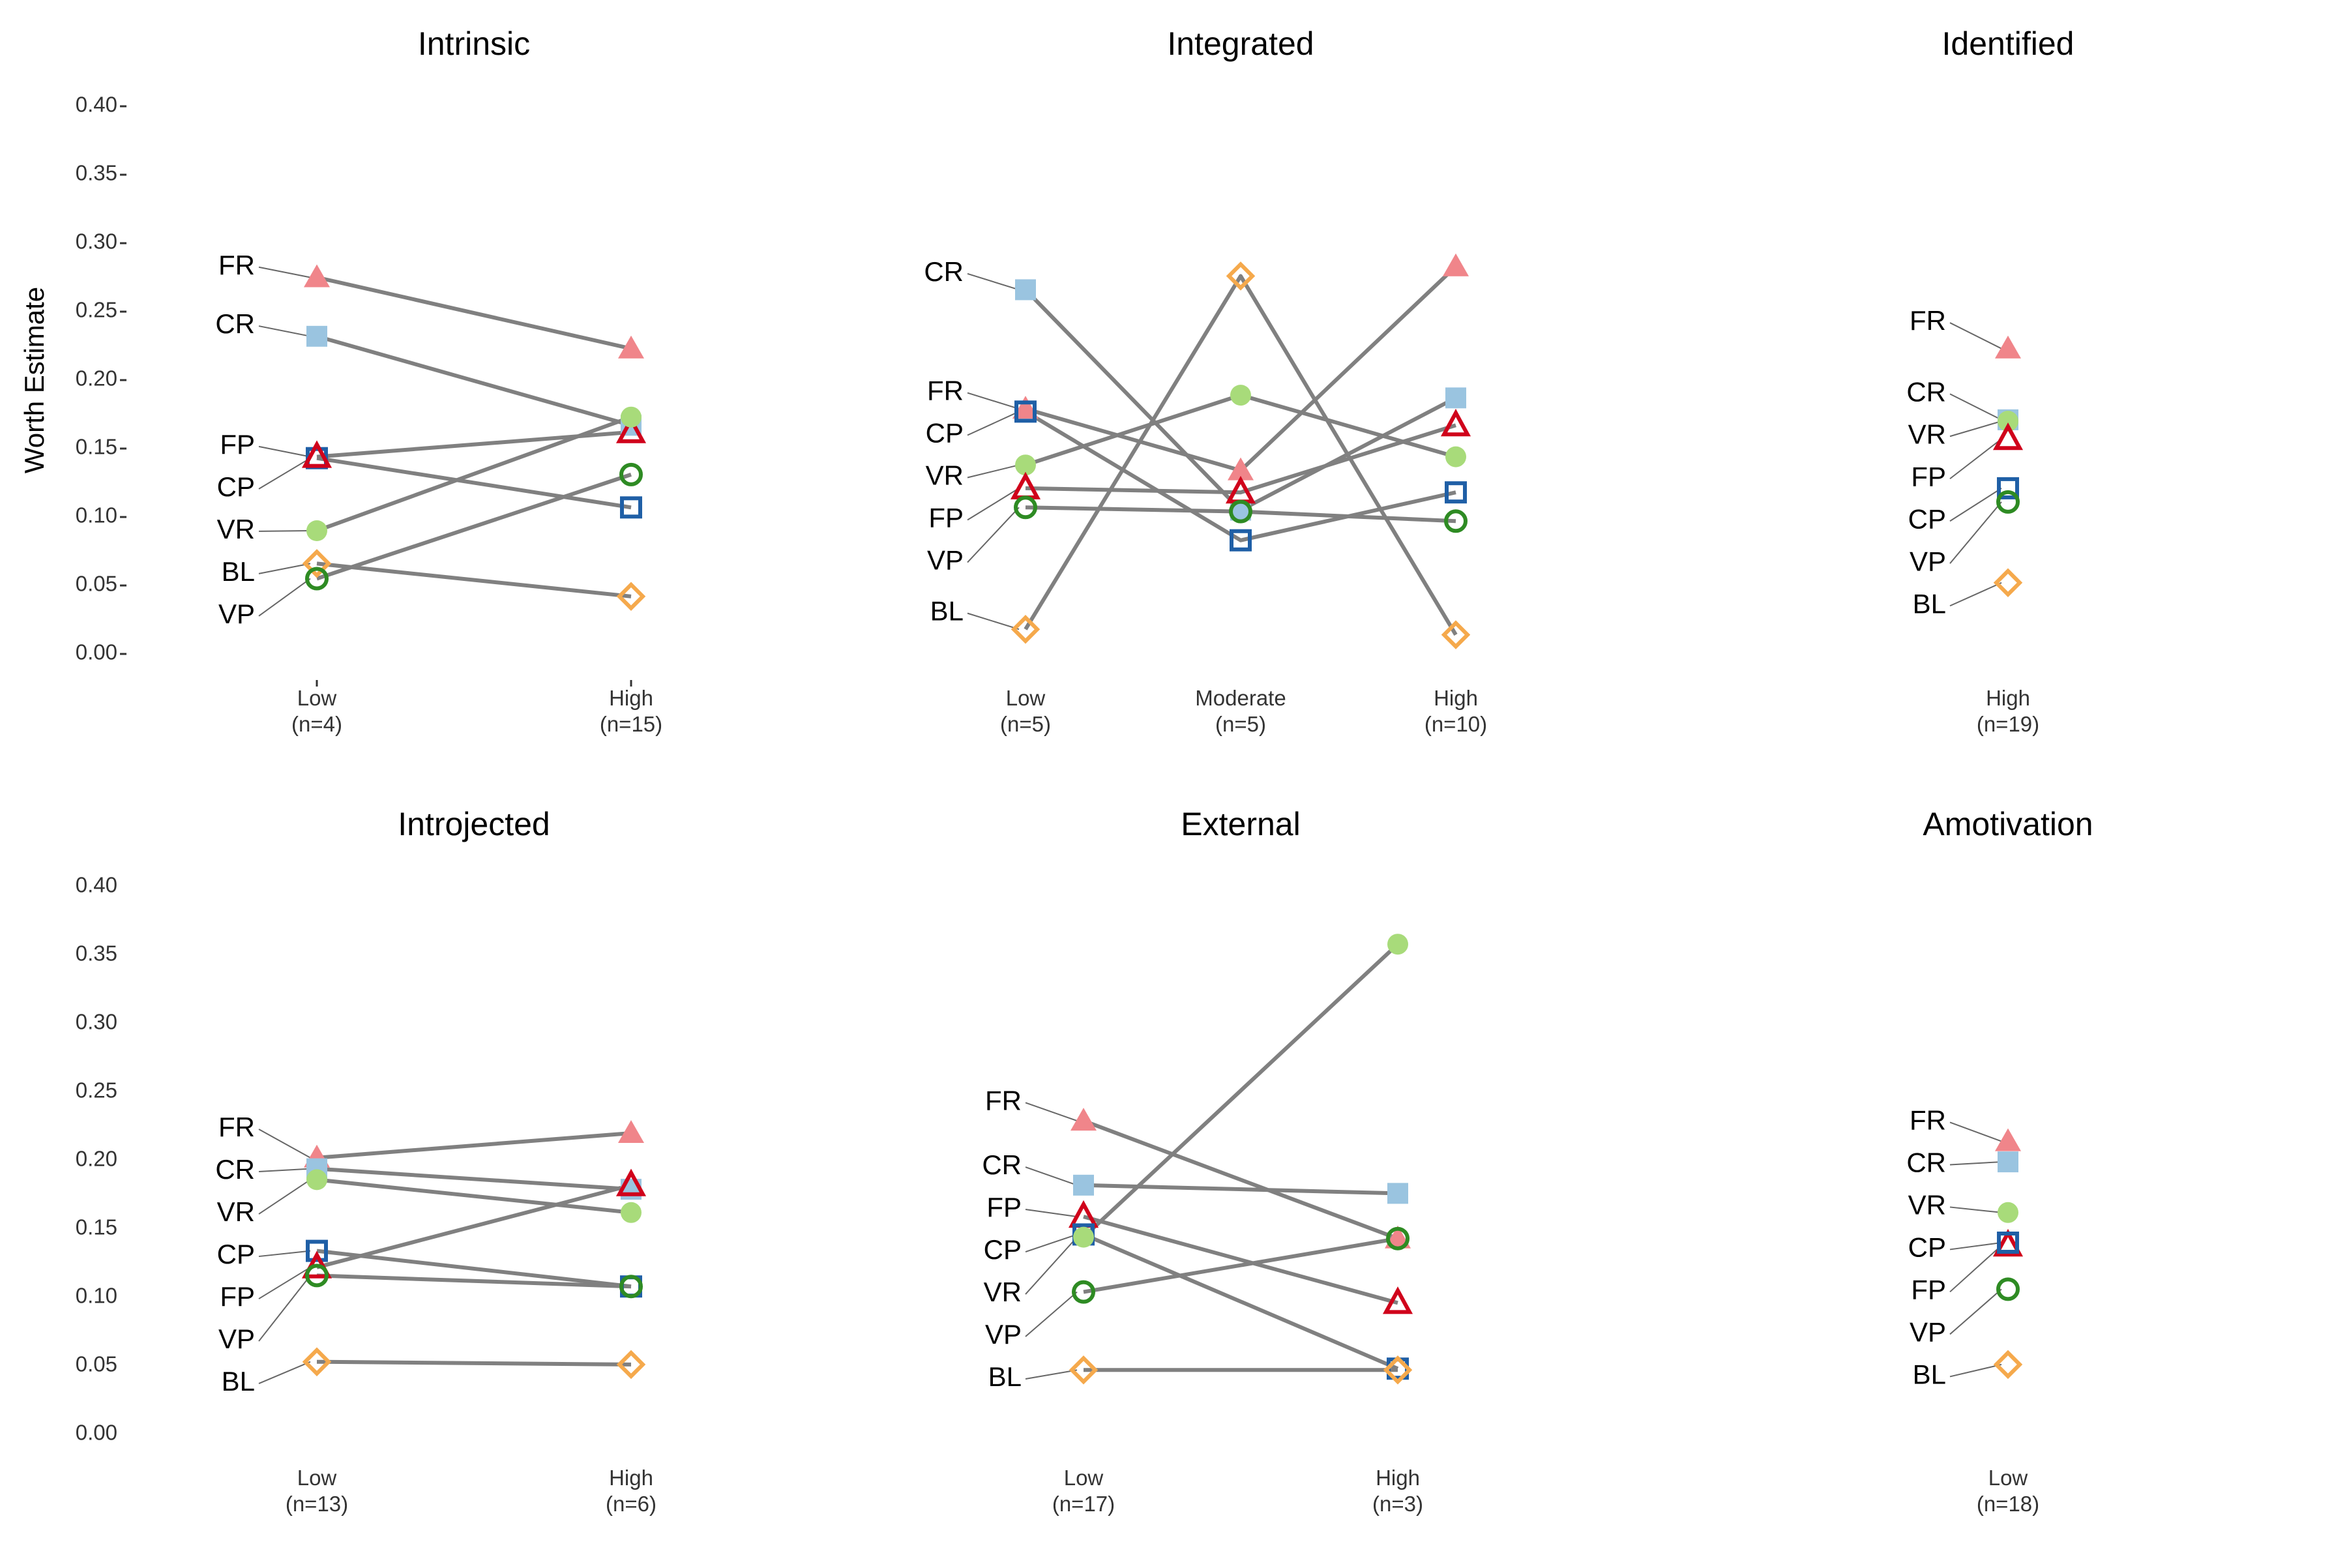  What do you see at coordinates (1975, 533) in the screenshot?
I see `label-leader-vp-identified` at bounding box center [1975, 533].